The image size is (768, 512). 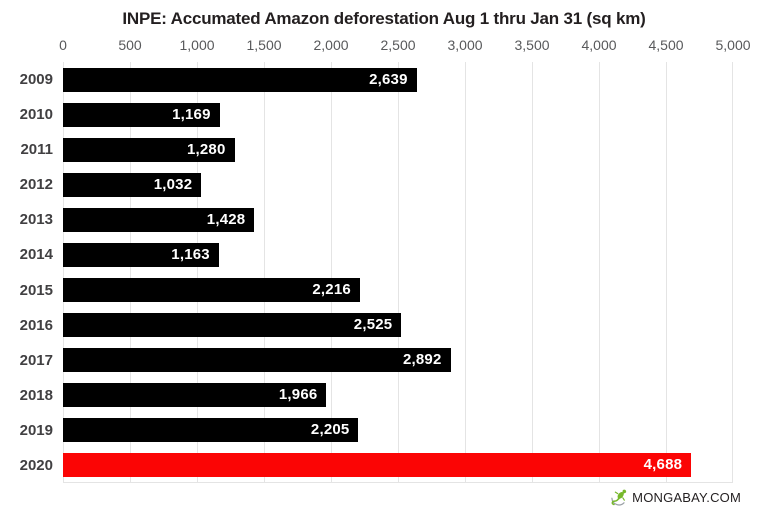 I want to click on bar-value-label: 1,169, so click(x=191, y=114).